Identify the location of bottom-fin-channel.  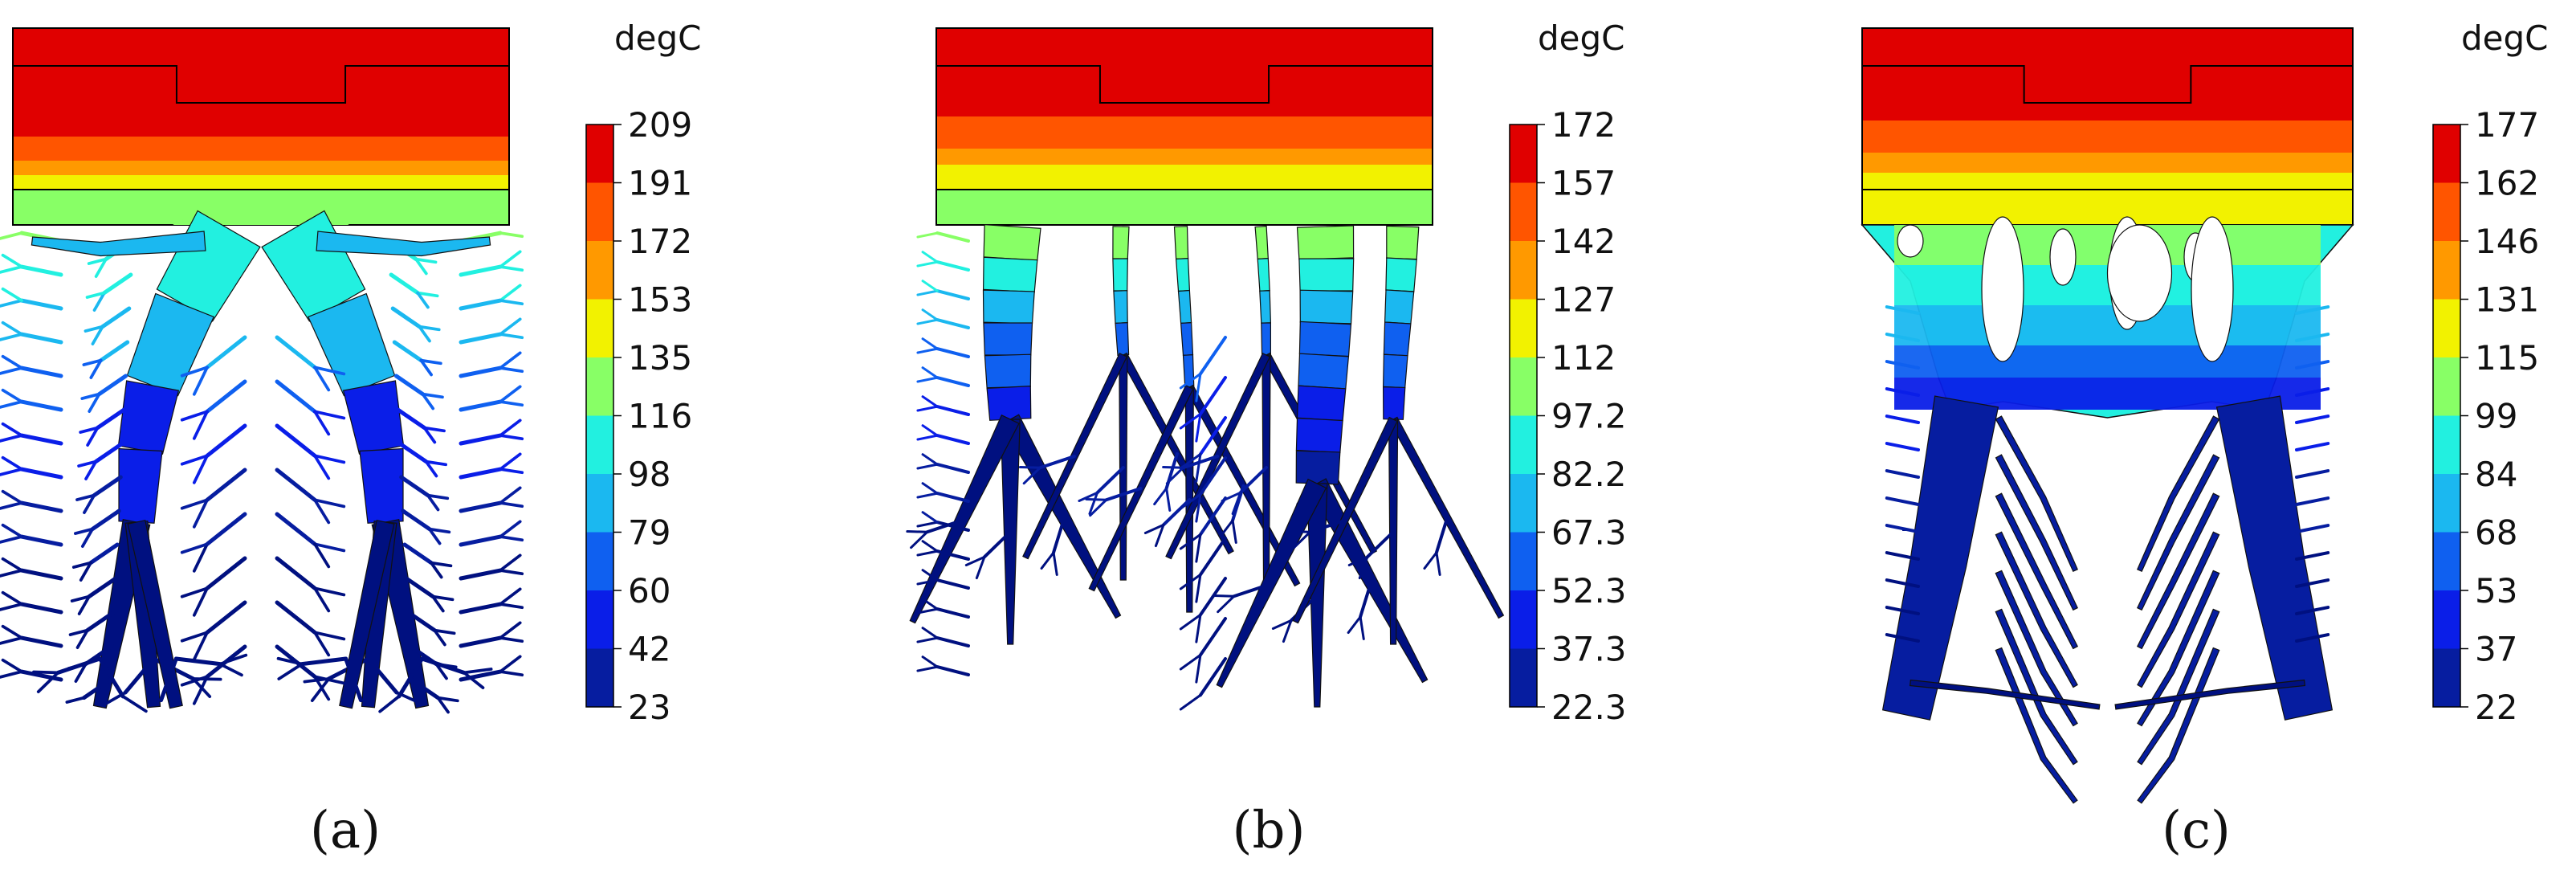
(2210, 694).